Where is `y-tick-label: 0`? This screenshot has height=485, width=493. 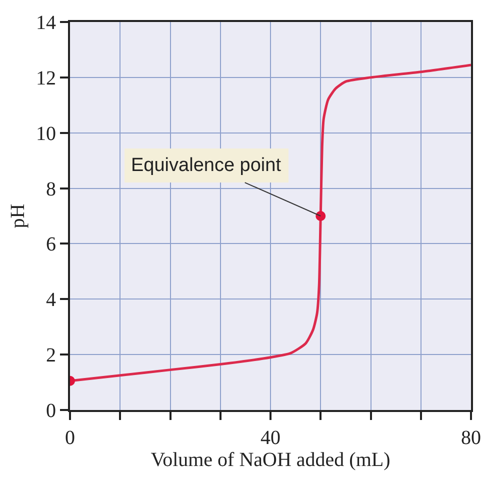 y-tick-label: 0 is located at coordinates (51, 411).